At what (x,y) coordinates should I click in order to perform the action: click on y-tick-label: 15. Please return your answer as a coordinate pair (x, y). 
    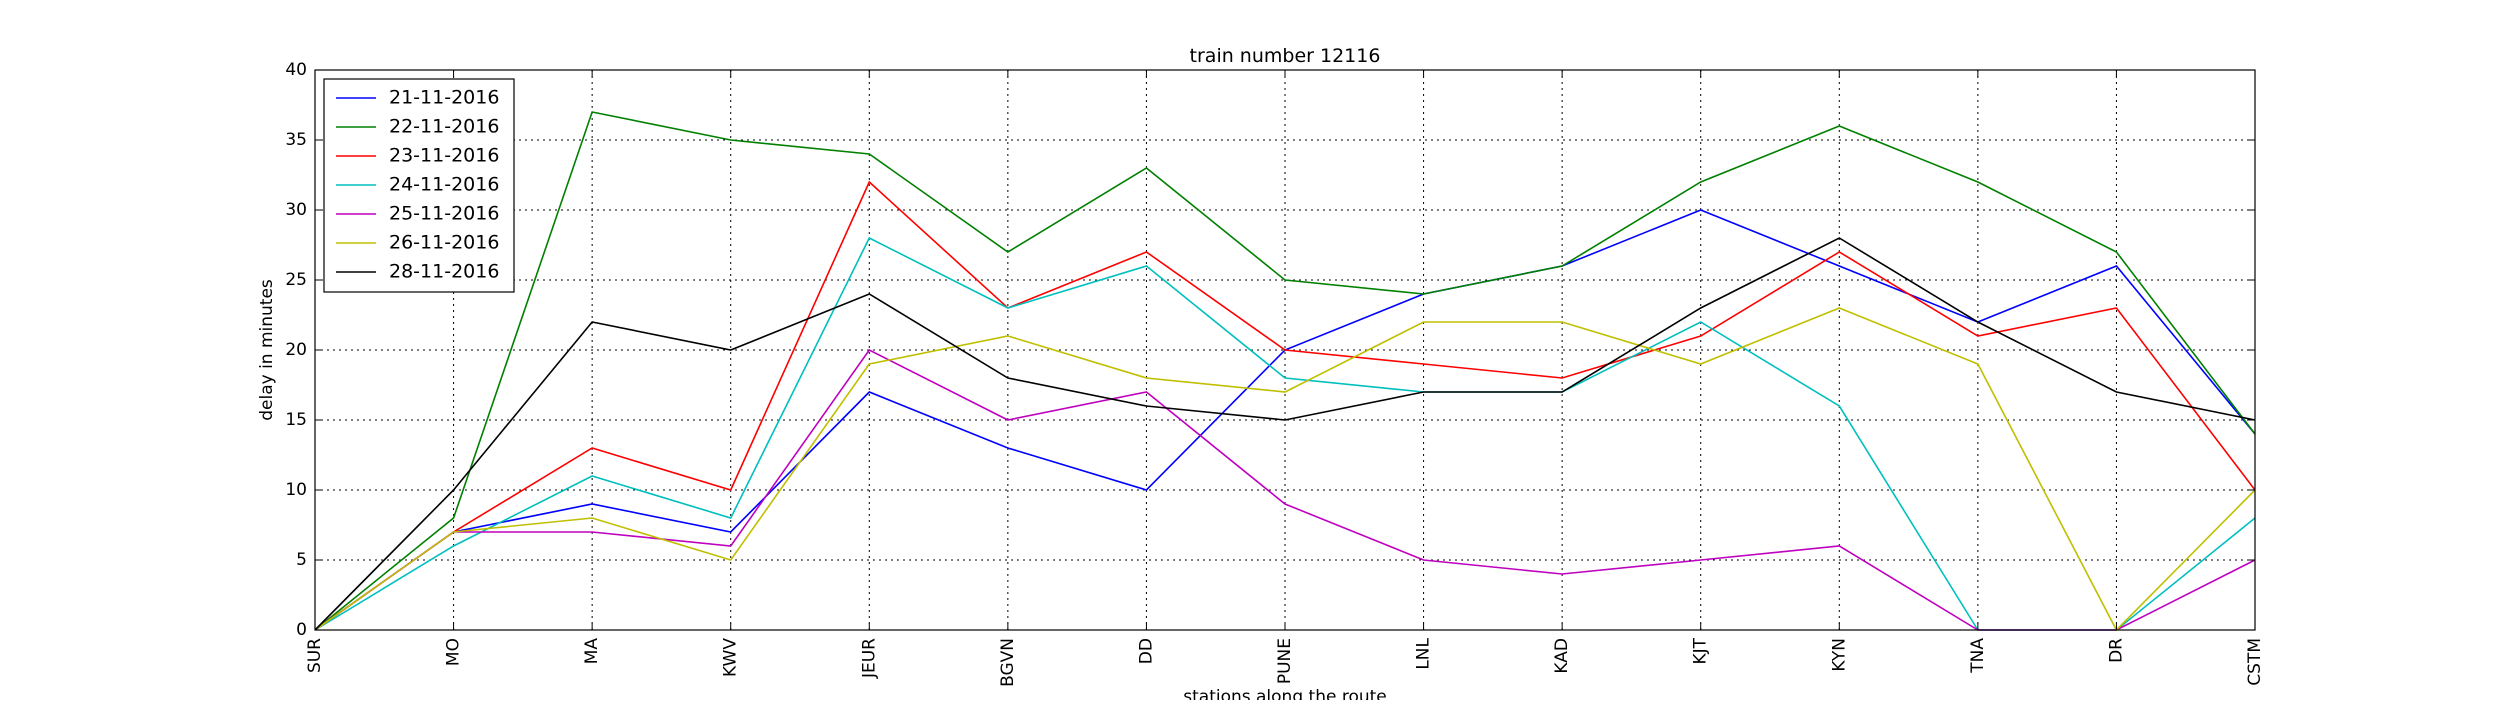
    Looking at the image, I should click on (296, 420).